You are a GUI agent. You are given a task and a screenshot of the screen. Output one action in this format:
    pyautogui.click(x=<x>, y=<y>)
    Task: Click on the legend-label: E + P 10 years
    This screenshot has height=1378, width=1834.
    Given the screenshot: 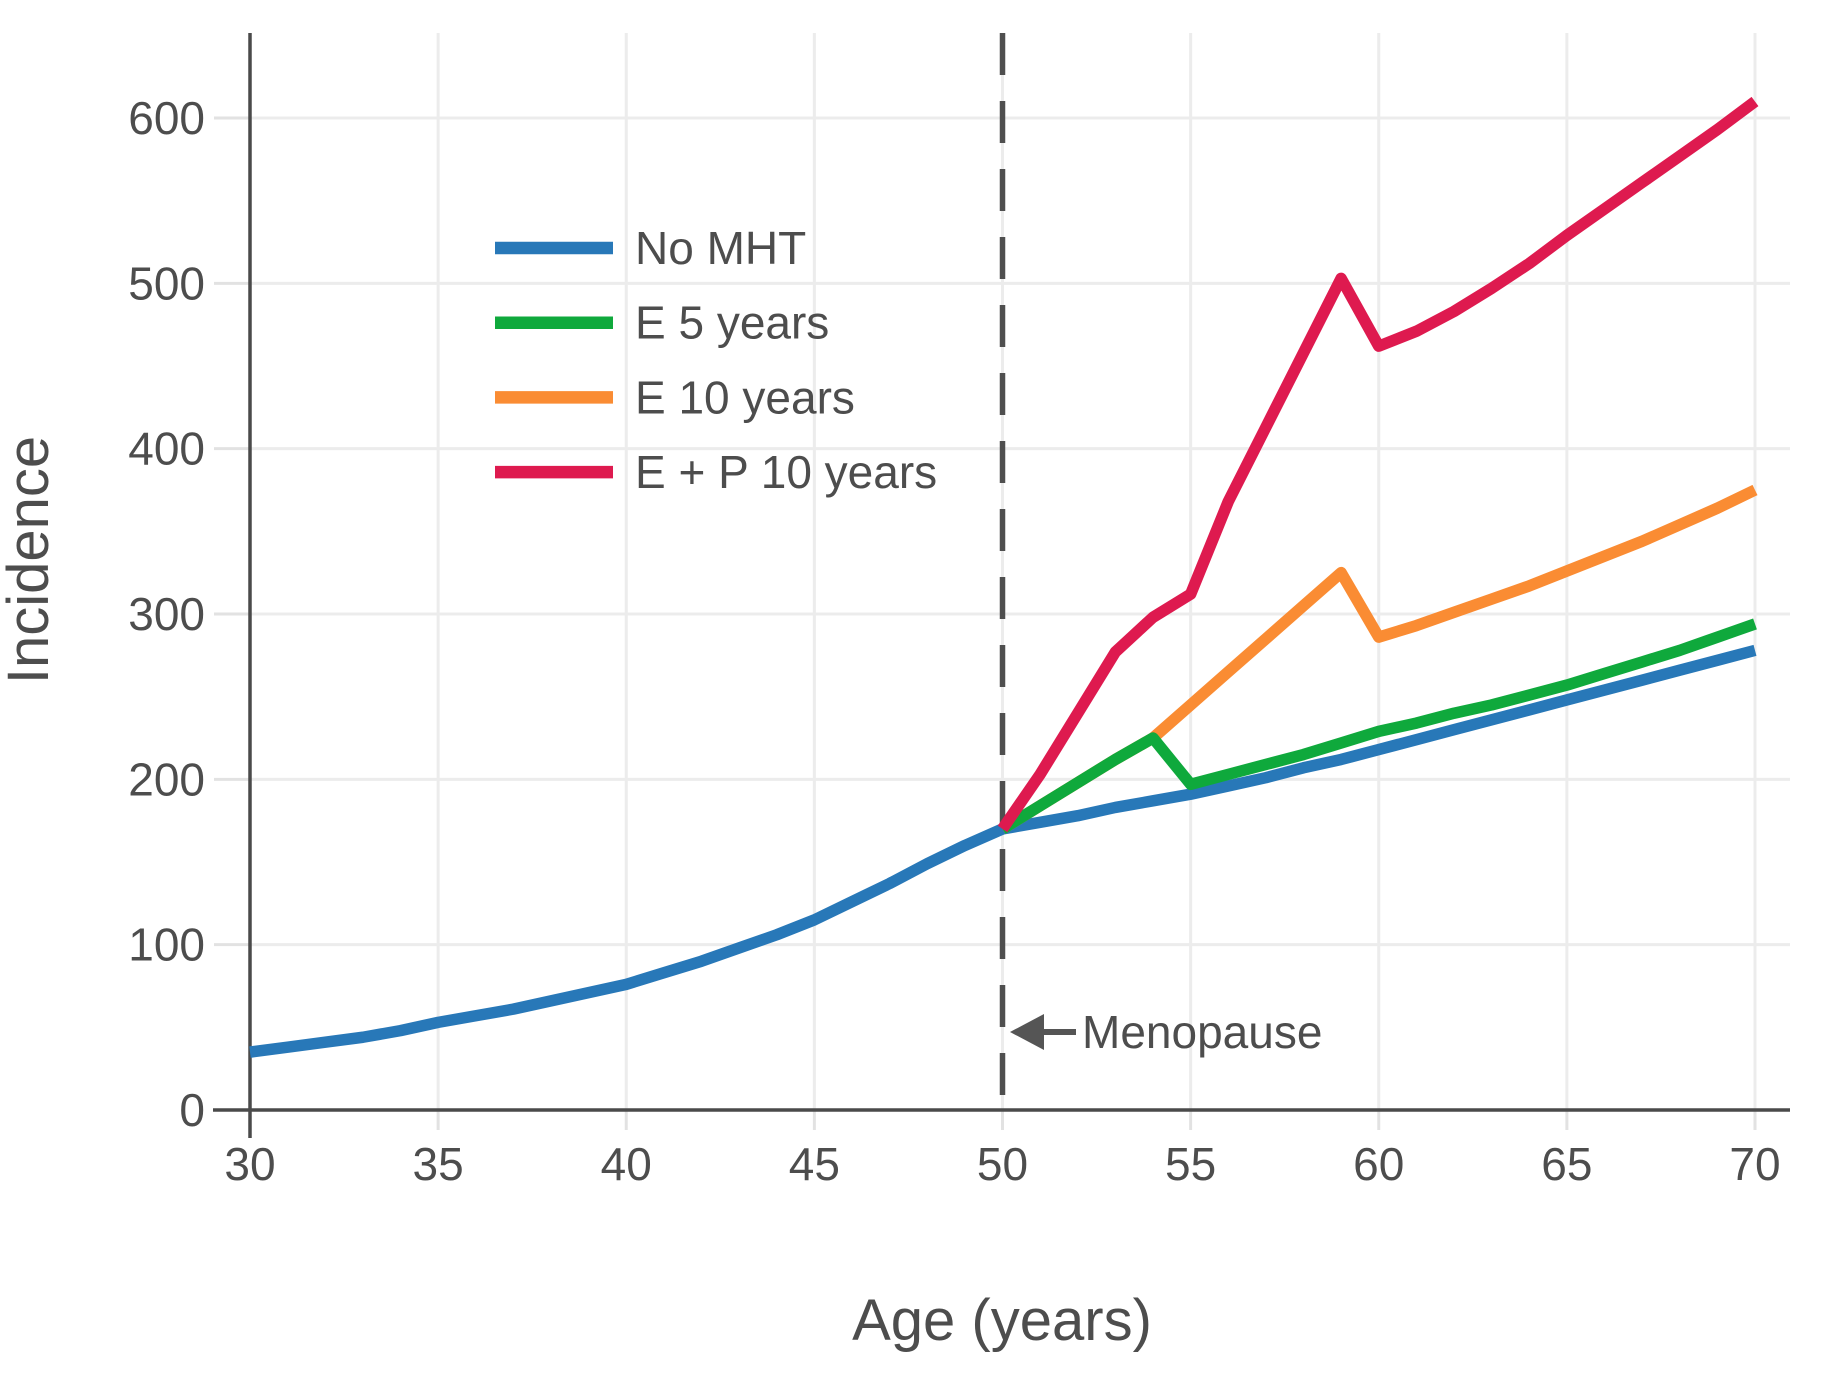 What is the action you would take?
    pyautogui.click(x=786, y=472)
    